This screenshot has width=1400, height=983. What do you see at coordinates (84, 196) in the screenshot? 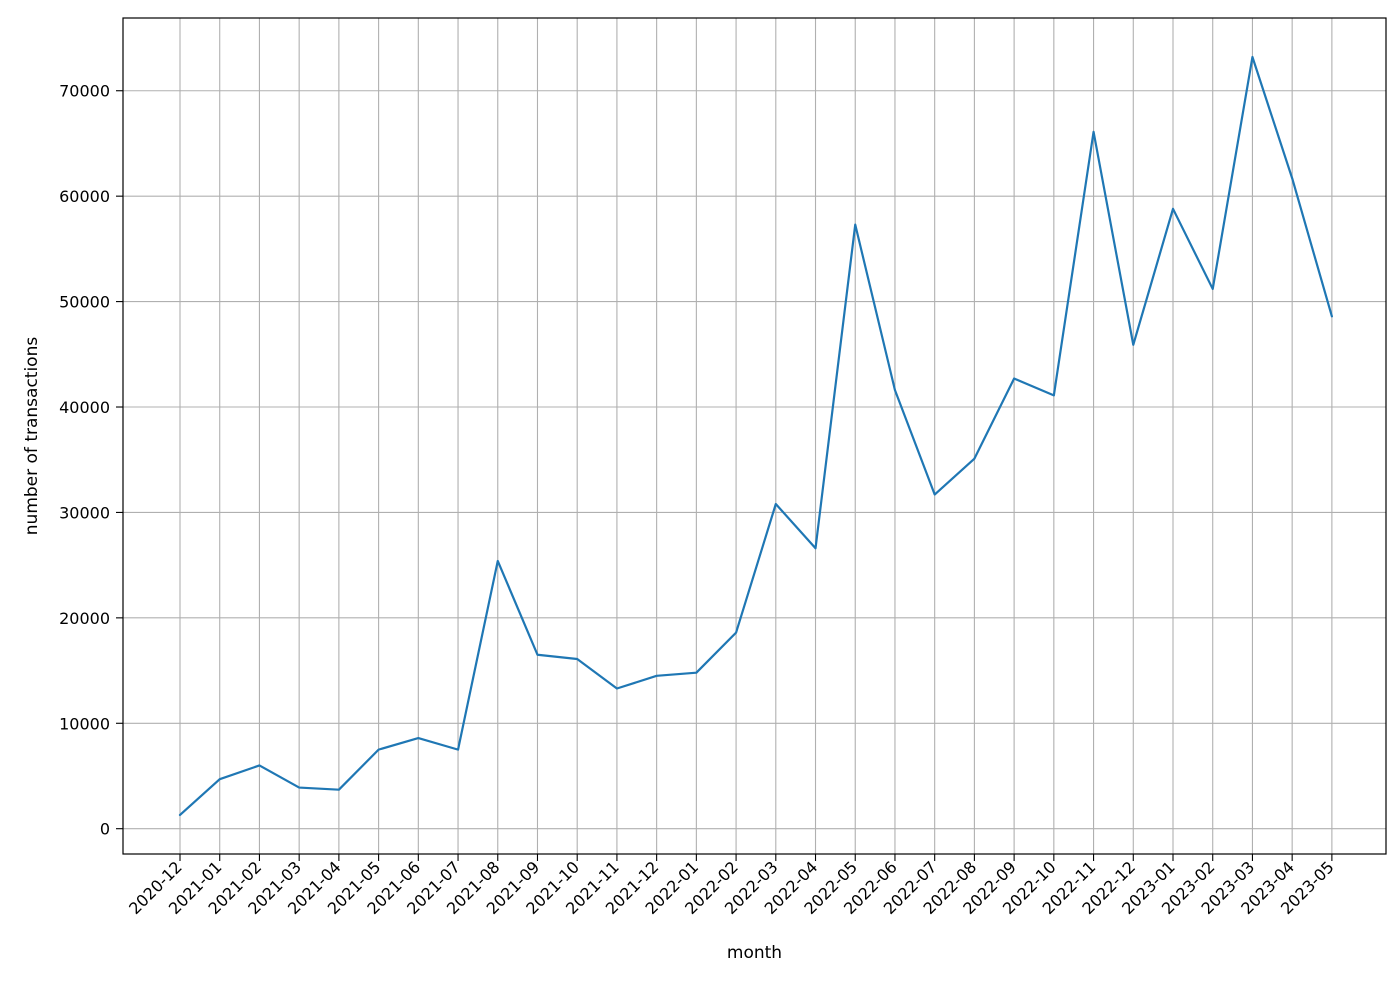
I see `y-tick-label: 60000` at bounding box center [84, 196].